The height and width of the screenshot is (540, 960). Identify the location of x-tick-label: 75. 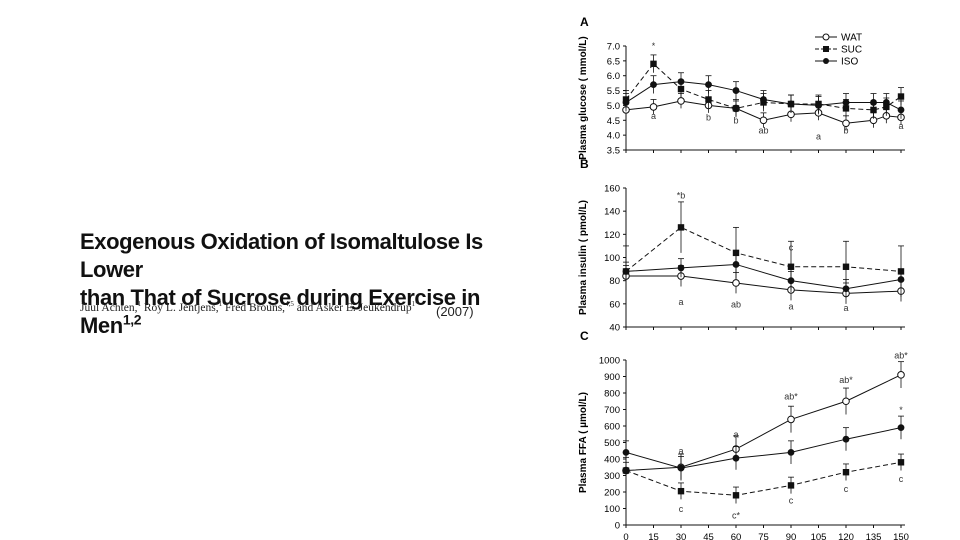
(763, 536).